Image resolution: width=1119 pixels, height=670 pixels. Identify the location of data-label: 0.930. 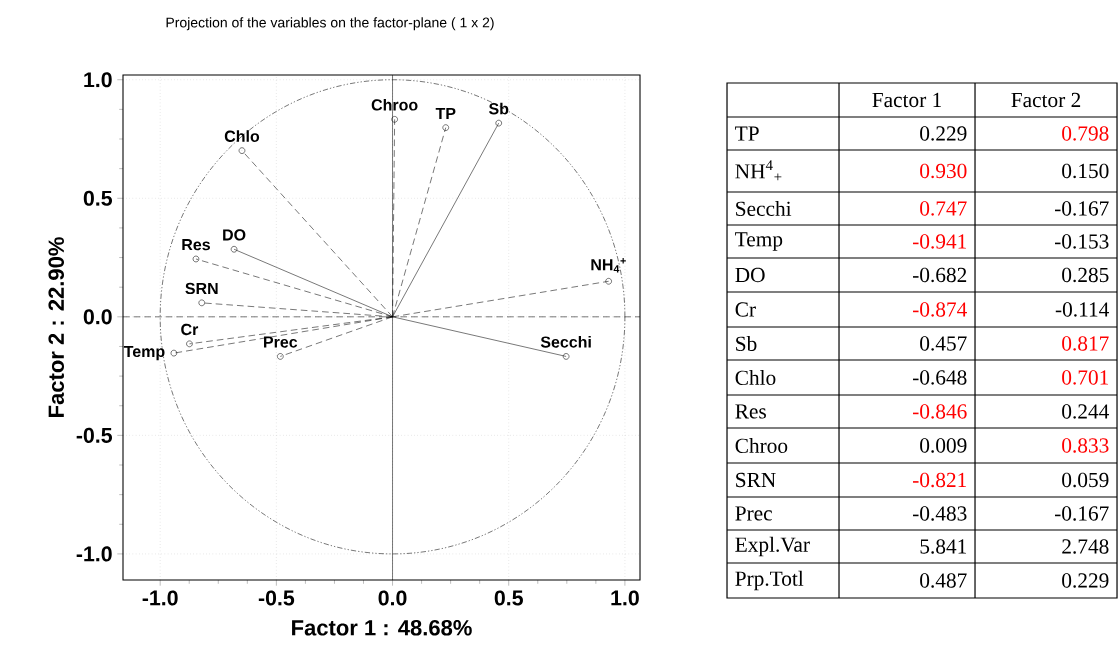
(943, 171).